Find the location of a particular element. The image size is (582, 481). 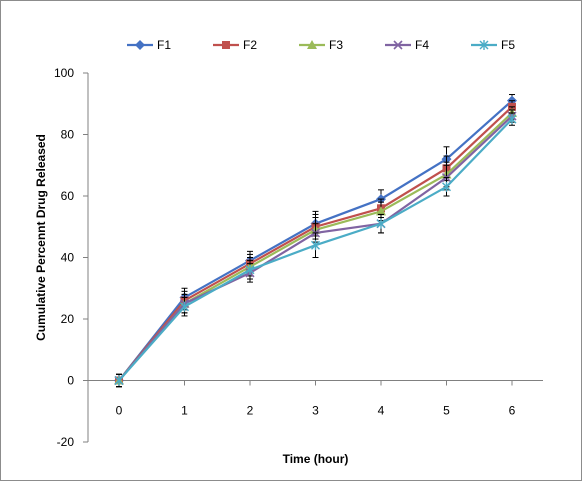

y-axis-title: Cumulative Percennt Drug Released is located at coordinates (41, 237).